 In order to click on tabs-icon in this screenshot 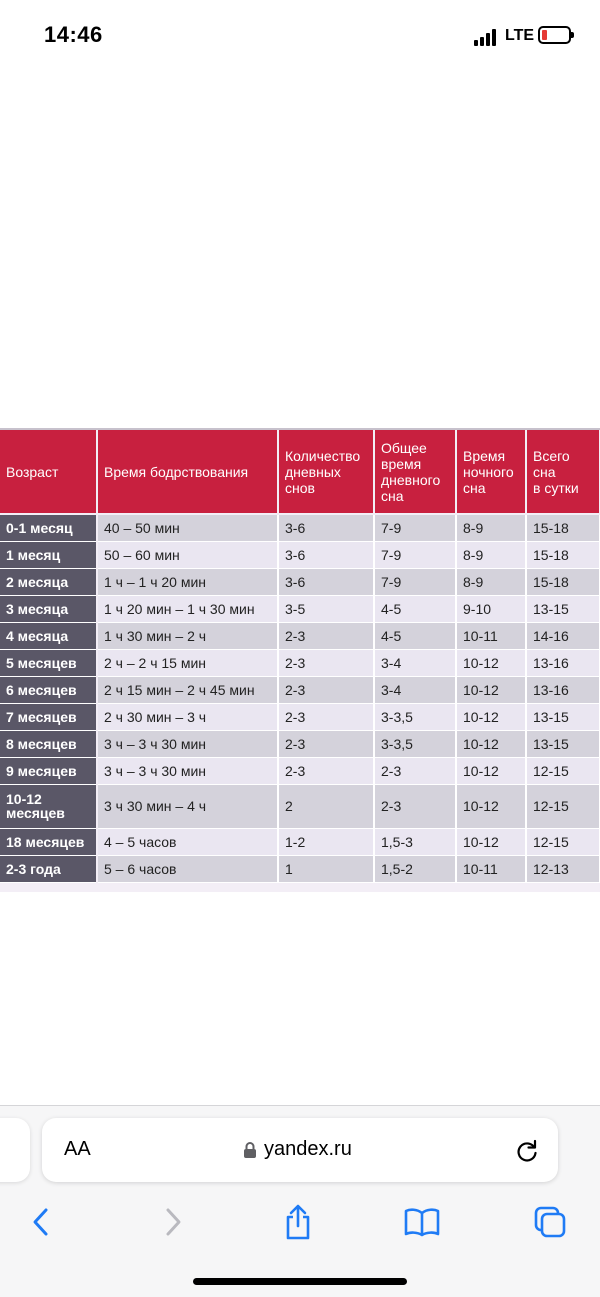, I will do `click(550, 1222)`.